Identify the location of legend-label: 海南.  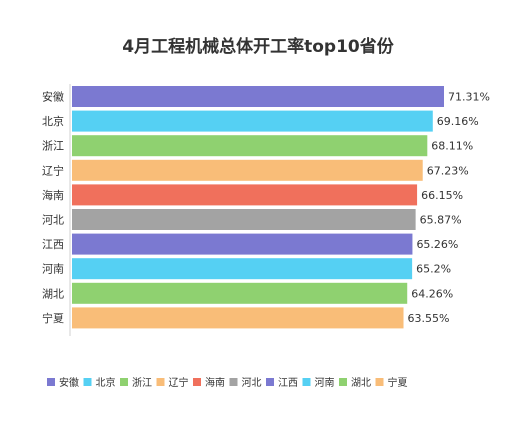
(215, 382).